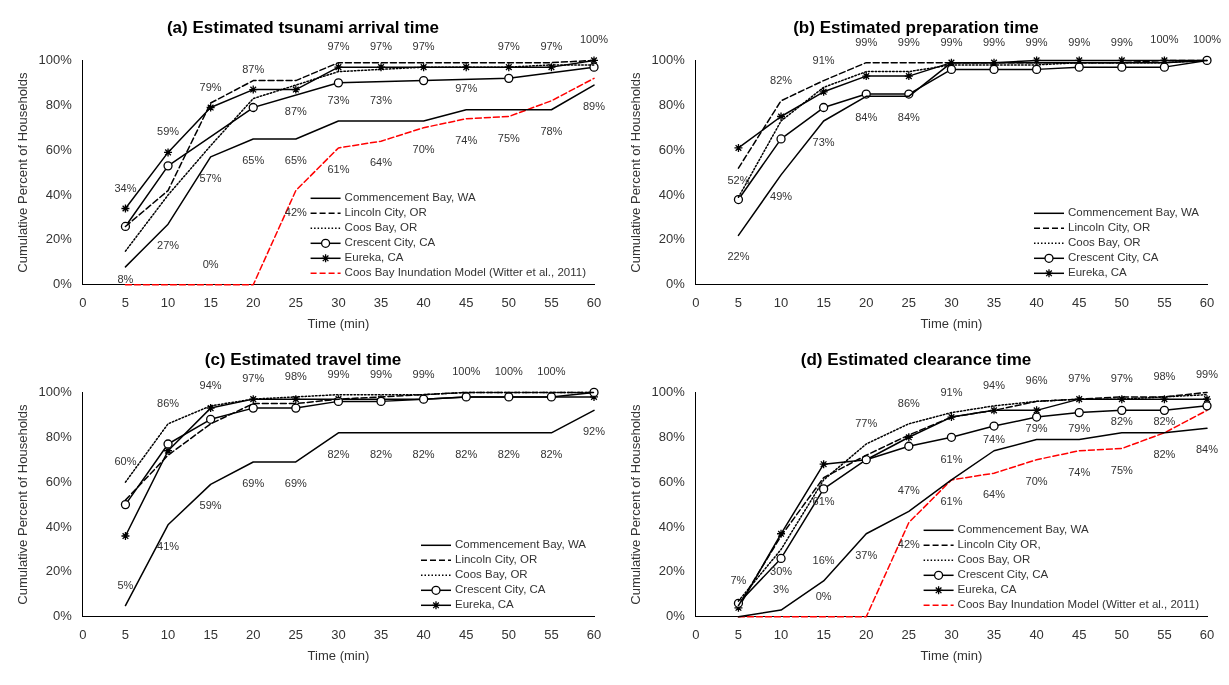 The height and width of the screenshot is (685, 1229). Describe the element at coordinates (909, 543) in the screenshot. I see `data-label: 42%` at that location.